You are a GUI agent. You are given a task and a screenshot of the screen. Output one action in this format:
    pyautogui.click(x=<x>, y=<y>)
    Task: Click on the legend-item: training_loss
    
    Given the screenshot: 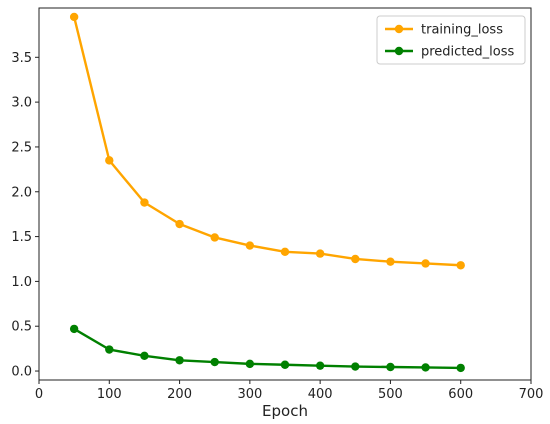 What is the action you would take?
    pyautogui.click(x=444, y=30)
    